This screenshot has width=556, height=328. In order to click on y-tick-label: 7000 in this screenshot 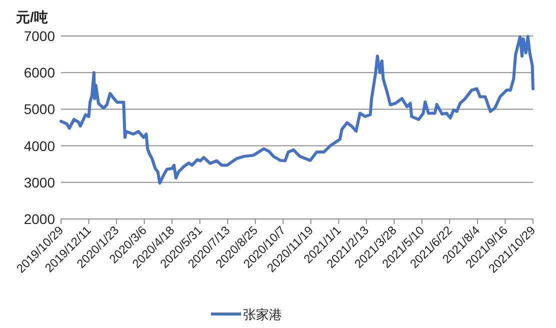, I will do `click(40, 36)`.